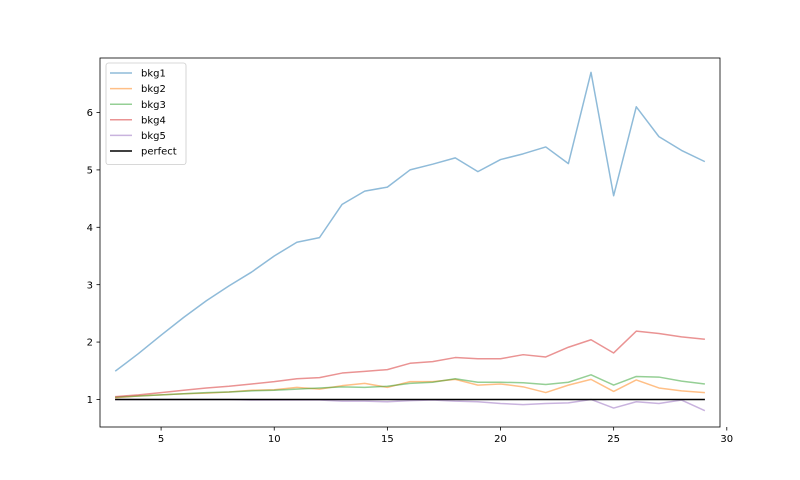  I want to click on x-tick-label: 30, so click(726, 439).